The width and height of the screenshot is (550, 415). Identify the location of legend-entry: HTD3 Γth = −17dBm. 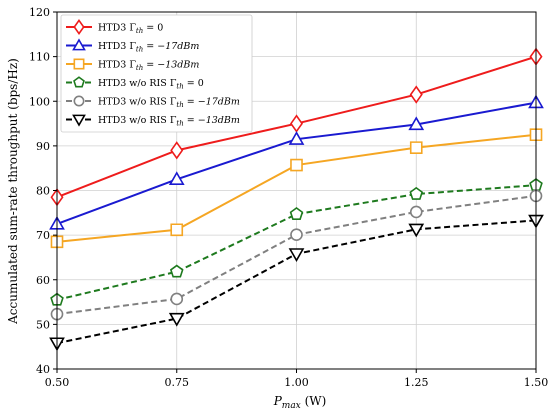
(132, 46).